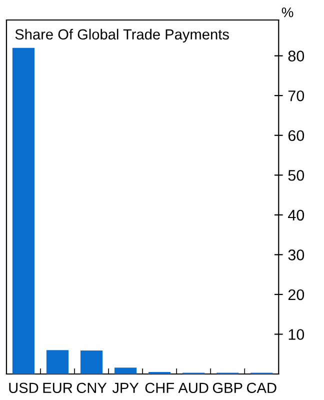  I want to click on y-tick-label: 70, so click(296, 96).